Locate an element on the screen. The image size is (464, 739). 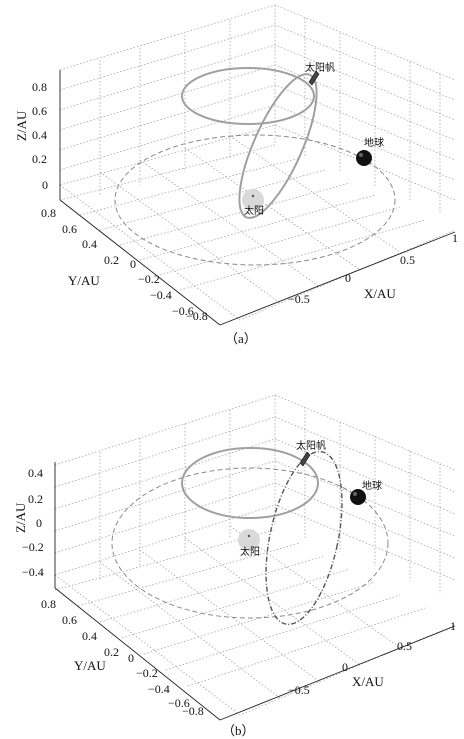
panel-a-x-tick: 0.5 is located at coordinates (407, 260).